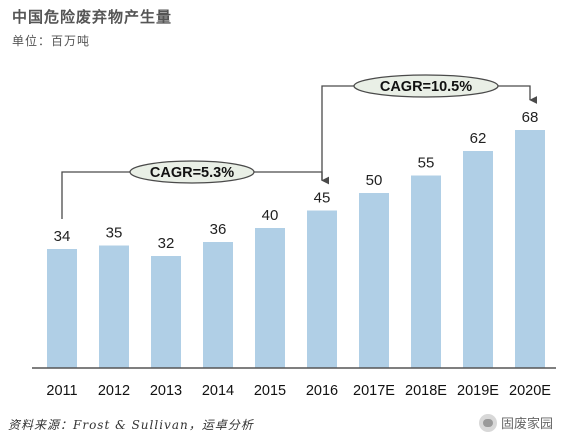  I want to click on watermark: 固废家园, so click(515, 422).